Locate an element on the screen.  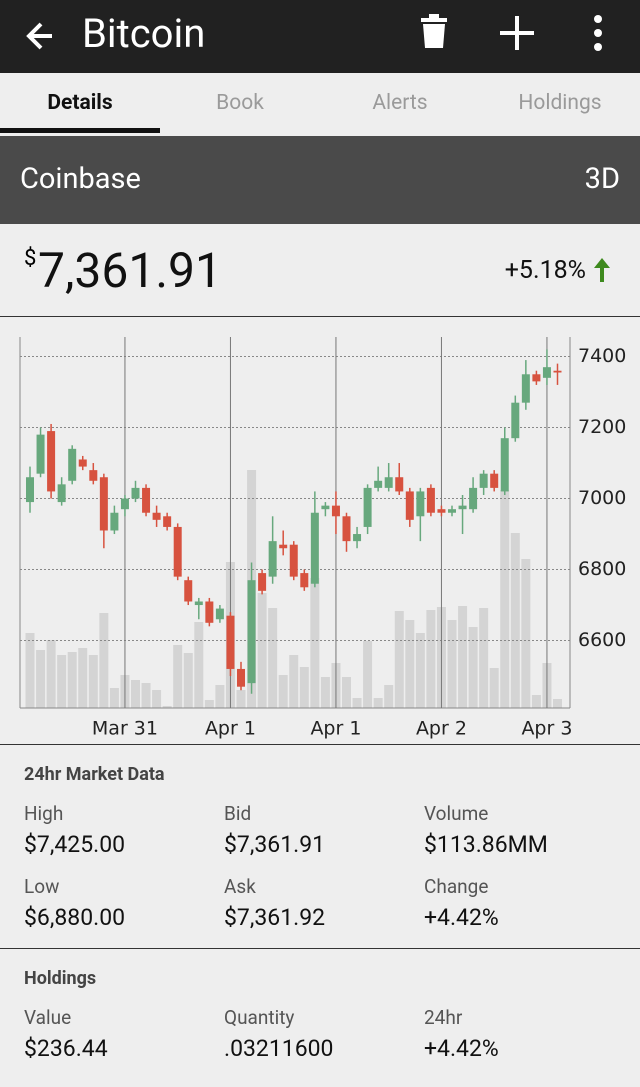
label: Value is located at coordinates (48, 1017).